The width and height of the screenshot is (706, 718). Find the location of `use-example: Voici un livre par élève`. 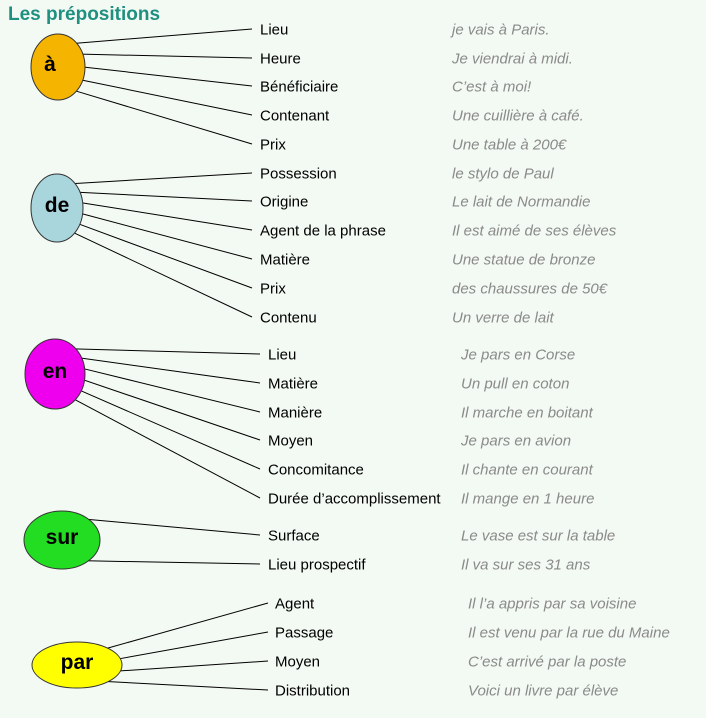

use-example: Voici un livre par élève is located at coordinates (543, 691).